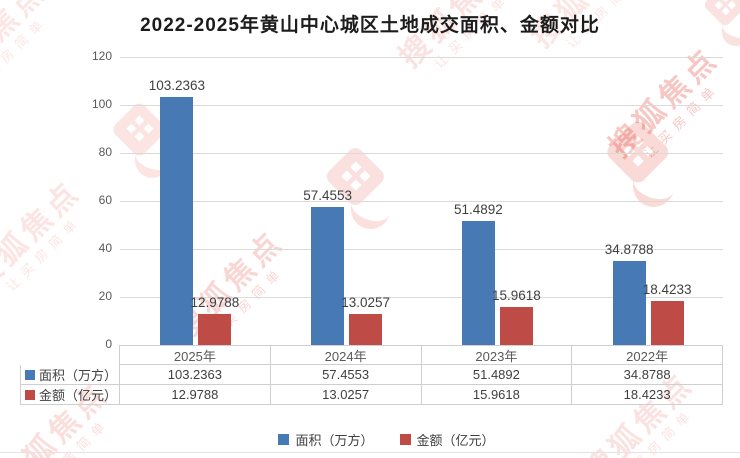 The width and height of the screenshot is (740, 458). Describe the element at coordinates (366, 329) in the screenshot. I see `amount-bar-2024年` at that location.